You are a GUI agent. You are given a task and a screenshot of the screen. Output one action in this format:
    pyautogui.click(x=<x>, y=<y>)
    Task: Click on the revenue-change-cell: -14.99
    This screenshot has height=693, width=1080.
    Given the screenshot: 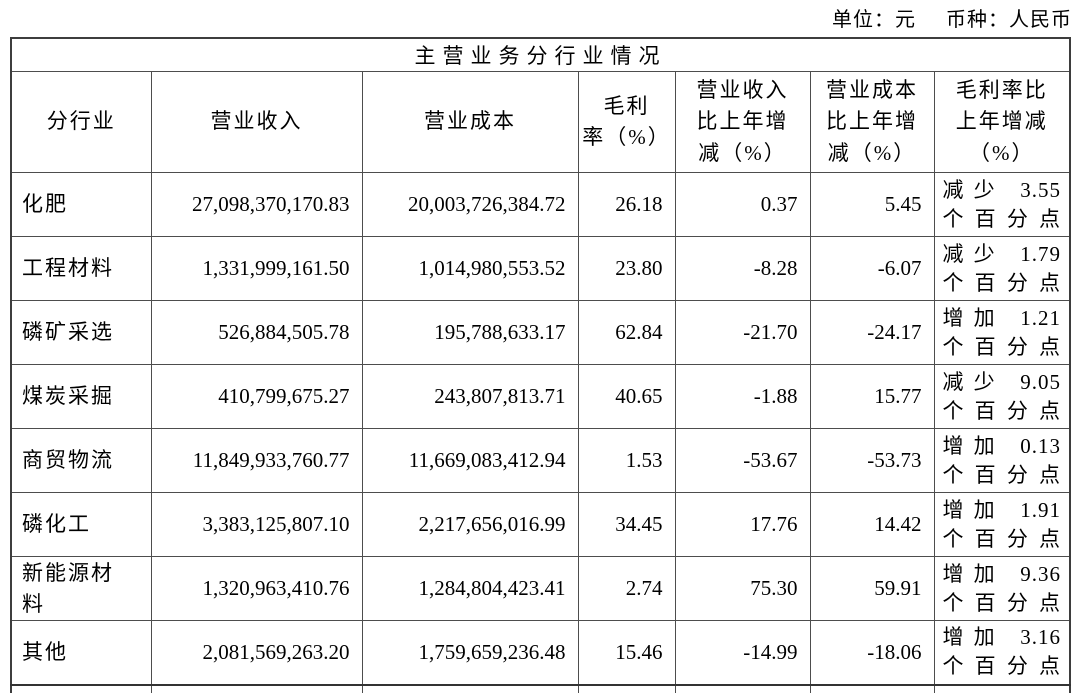 What is the action you would take?
    pyautogui.click(x=742, y=653)
    